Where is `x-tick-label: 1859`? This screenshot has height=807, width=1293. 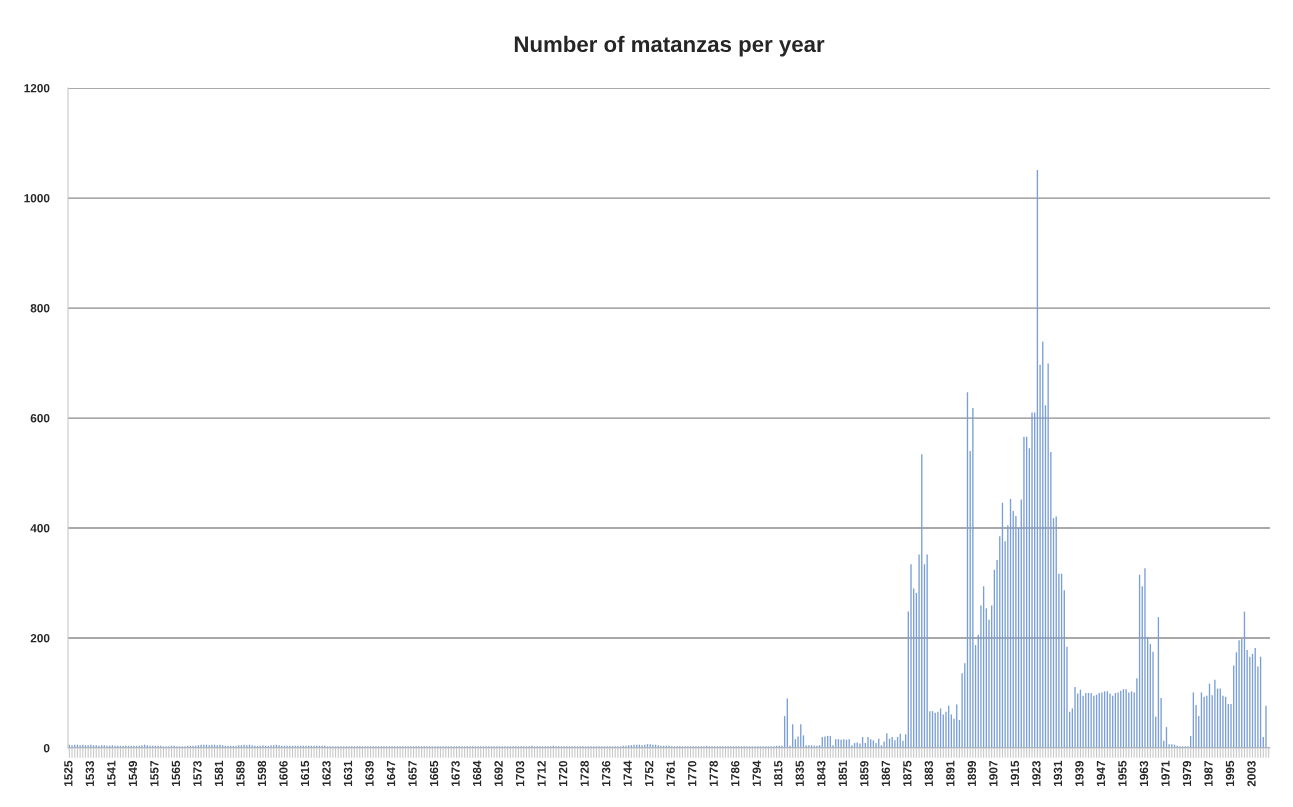
x-tick-label: 1859 is located at coordinates (864, 773).